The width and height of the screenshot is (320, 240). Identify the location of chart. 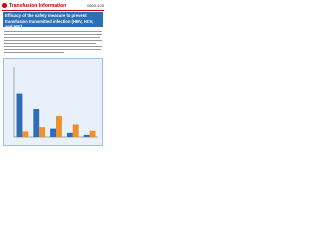
(55, 102).